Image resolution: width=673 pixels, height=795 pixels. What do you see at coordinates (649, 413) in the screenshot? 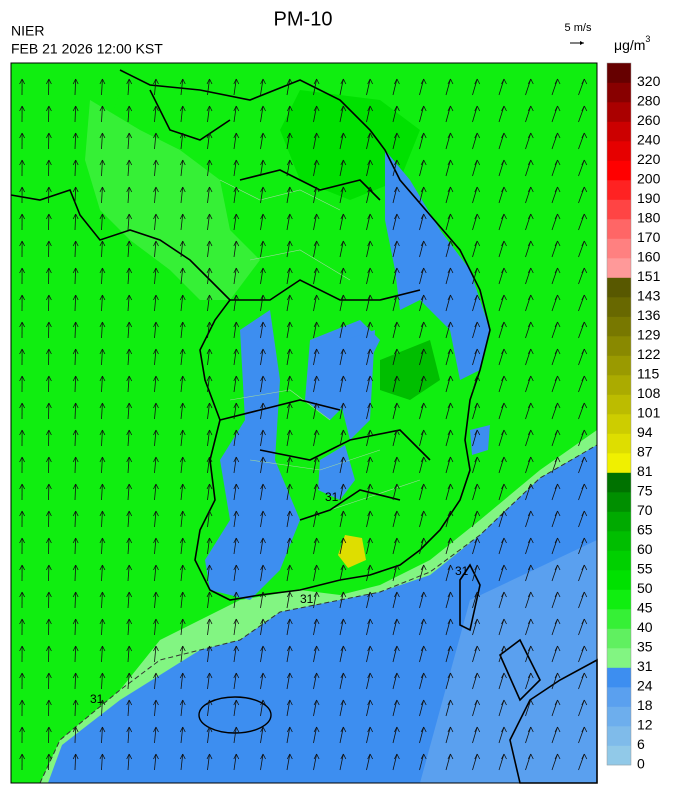
I see `legend-label: 101` at bounding box center [649, 413].